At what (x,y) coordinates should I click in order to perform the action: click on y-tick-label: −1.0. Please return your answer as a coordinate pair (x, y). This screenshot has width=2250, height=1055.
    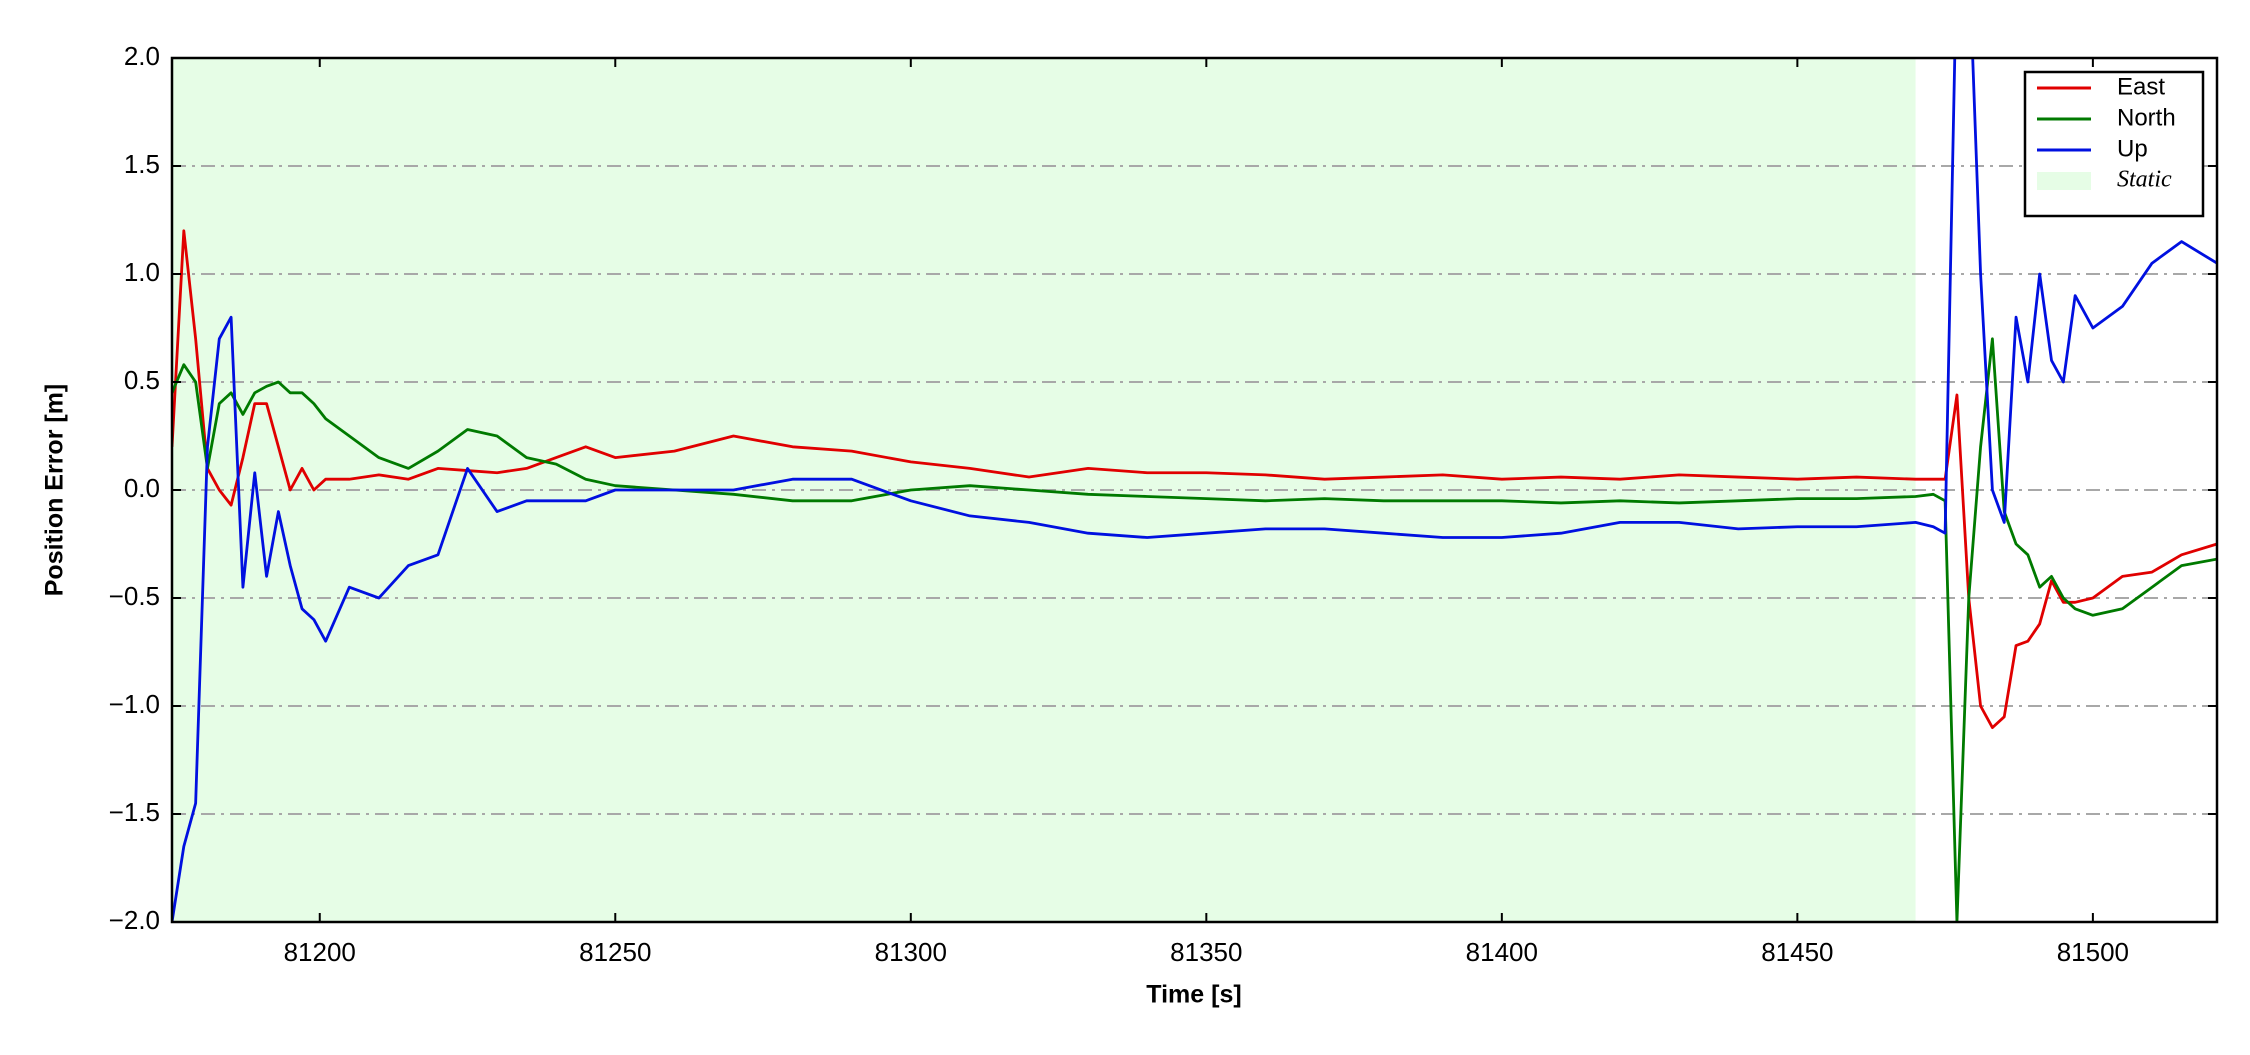
    Looking at the image, I should click on (134, 704).